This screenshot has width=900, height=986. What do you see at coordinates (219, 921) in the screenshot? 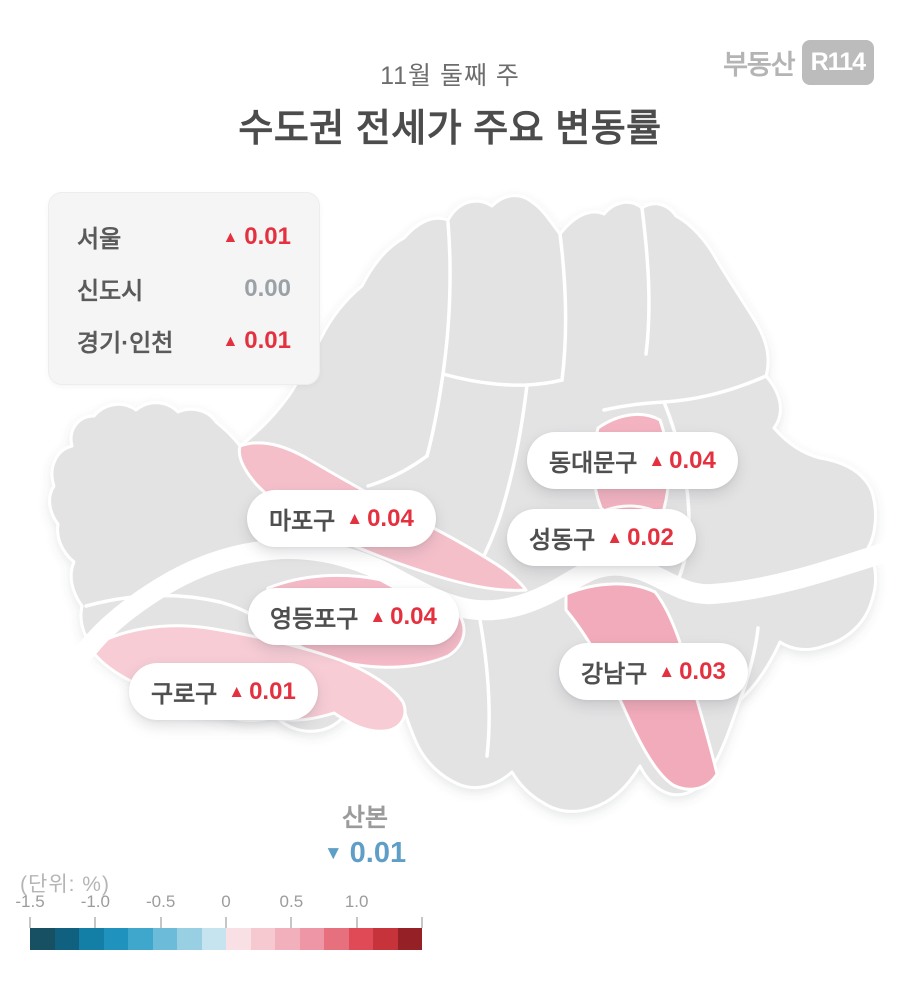
I see `color-scale: -1.5 -1.0 -0.5 0 0.5 1.0` at bounding box center [219, 921].